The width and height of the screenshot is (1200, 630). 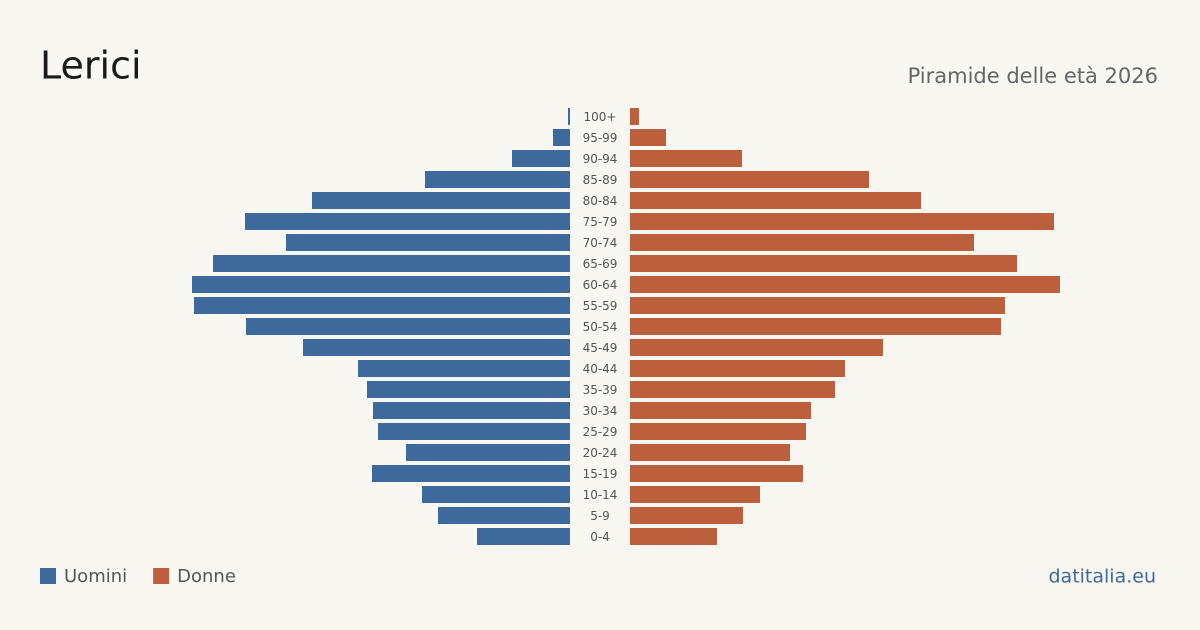 What do you see at coordinates (600, 474) in the screenshot?
I see `age-label: 15-19` at bounding box center [600, 474].